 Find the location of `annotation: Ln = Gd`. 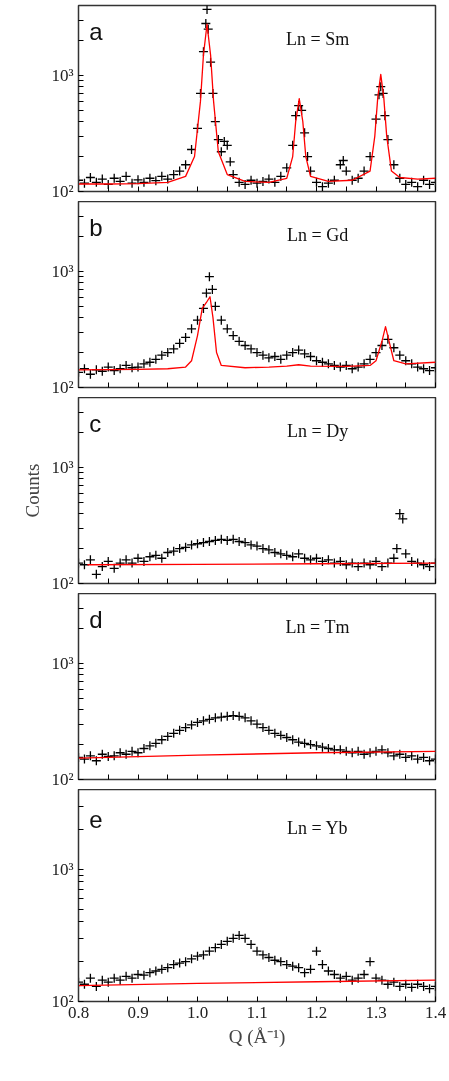

annotation: Ln = Gd is located at coordinates (318, 234).